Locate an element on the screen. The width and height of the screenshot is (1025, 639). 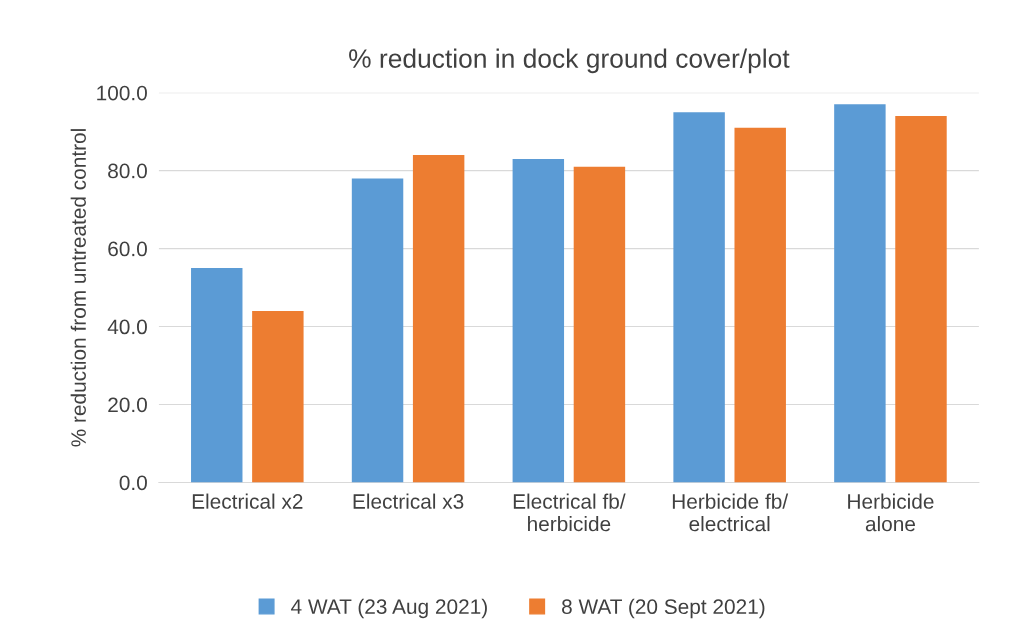
legend-label: 4 WAT (23 Aug 2021) is located at coordinates (389, 608).